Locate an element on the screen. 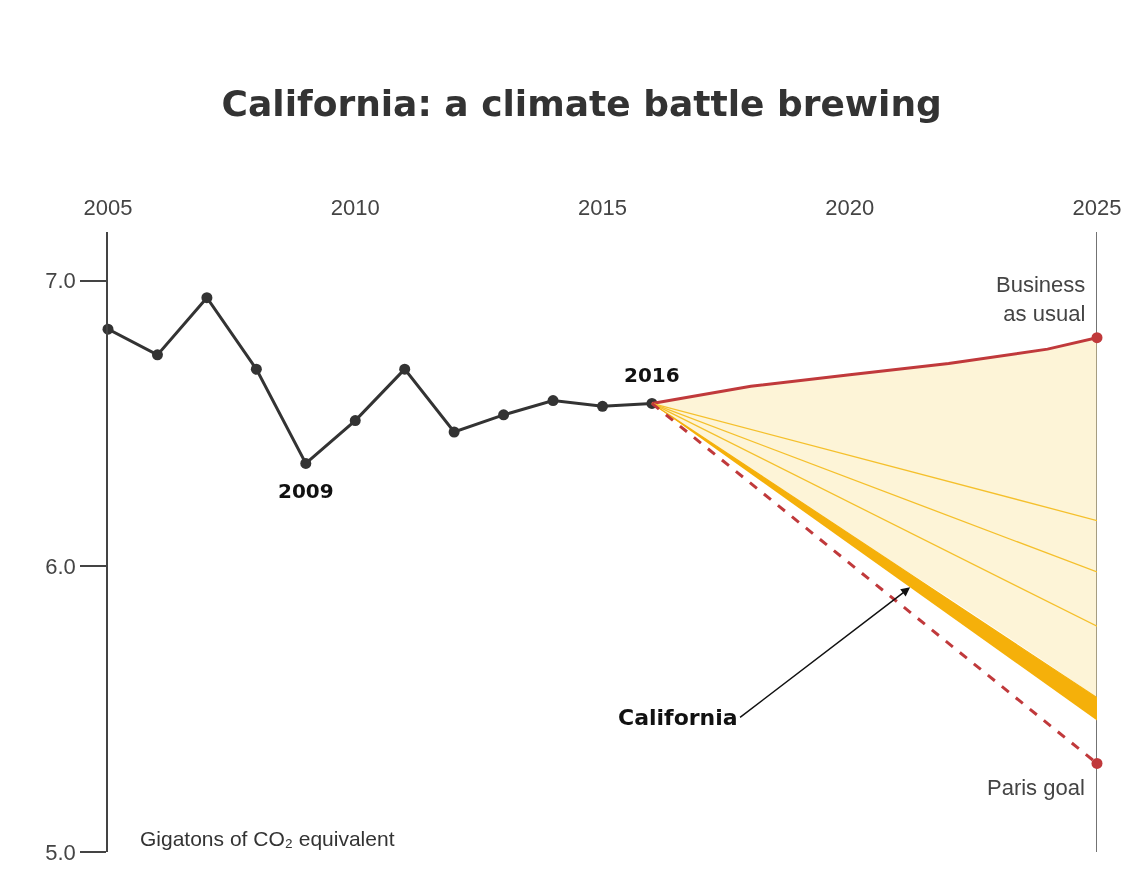  y-tick-label: 7.0 is located at coordinates (60, 281).